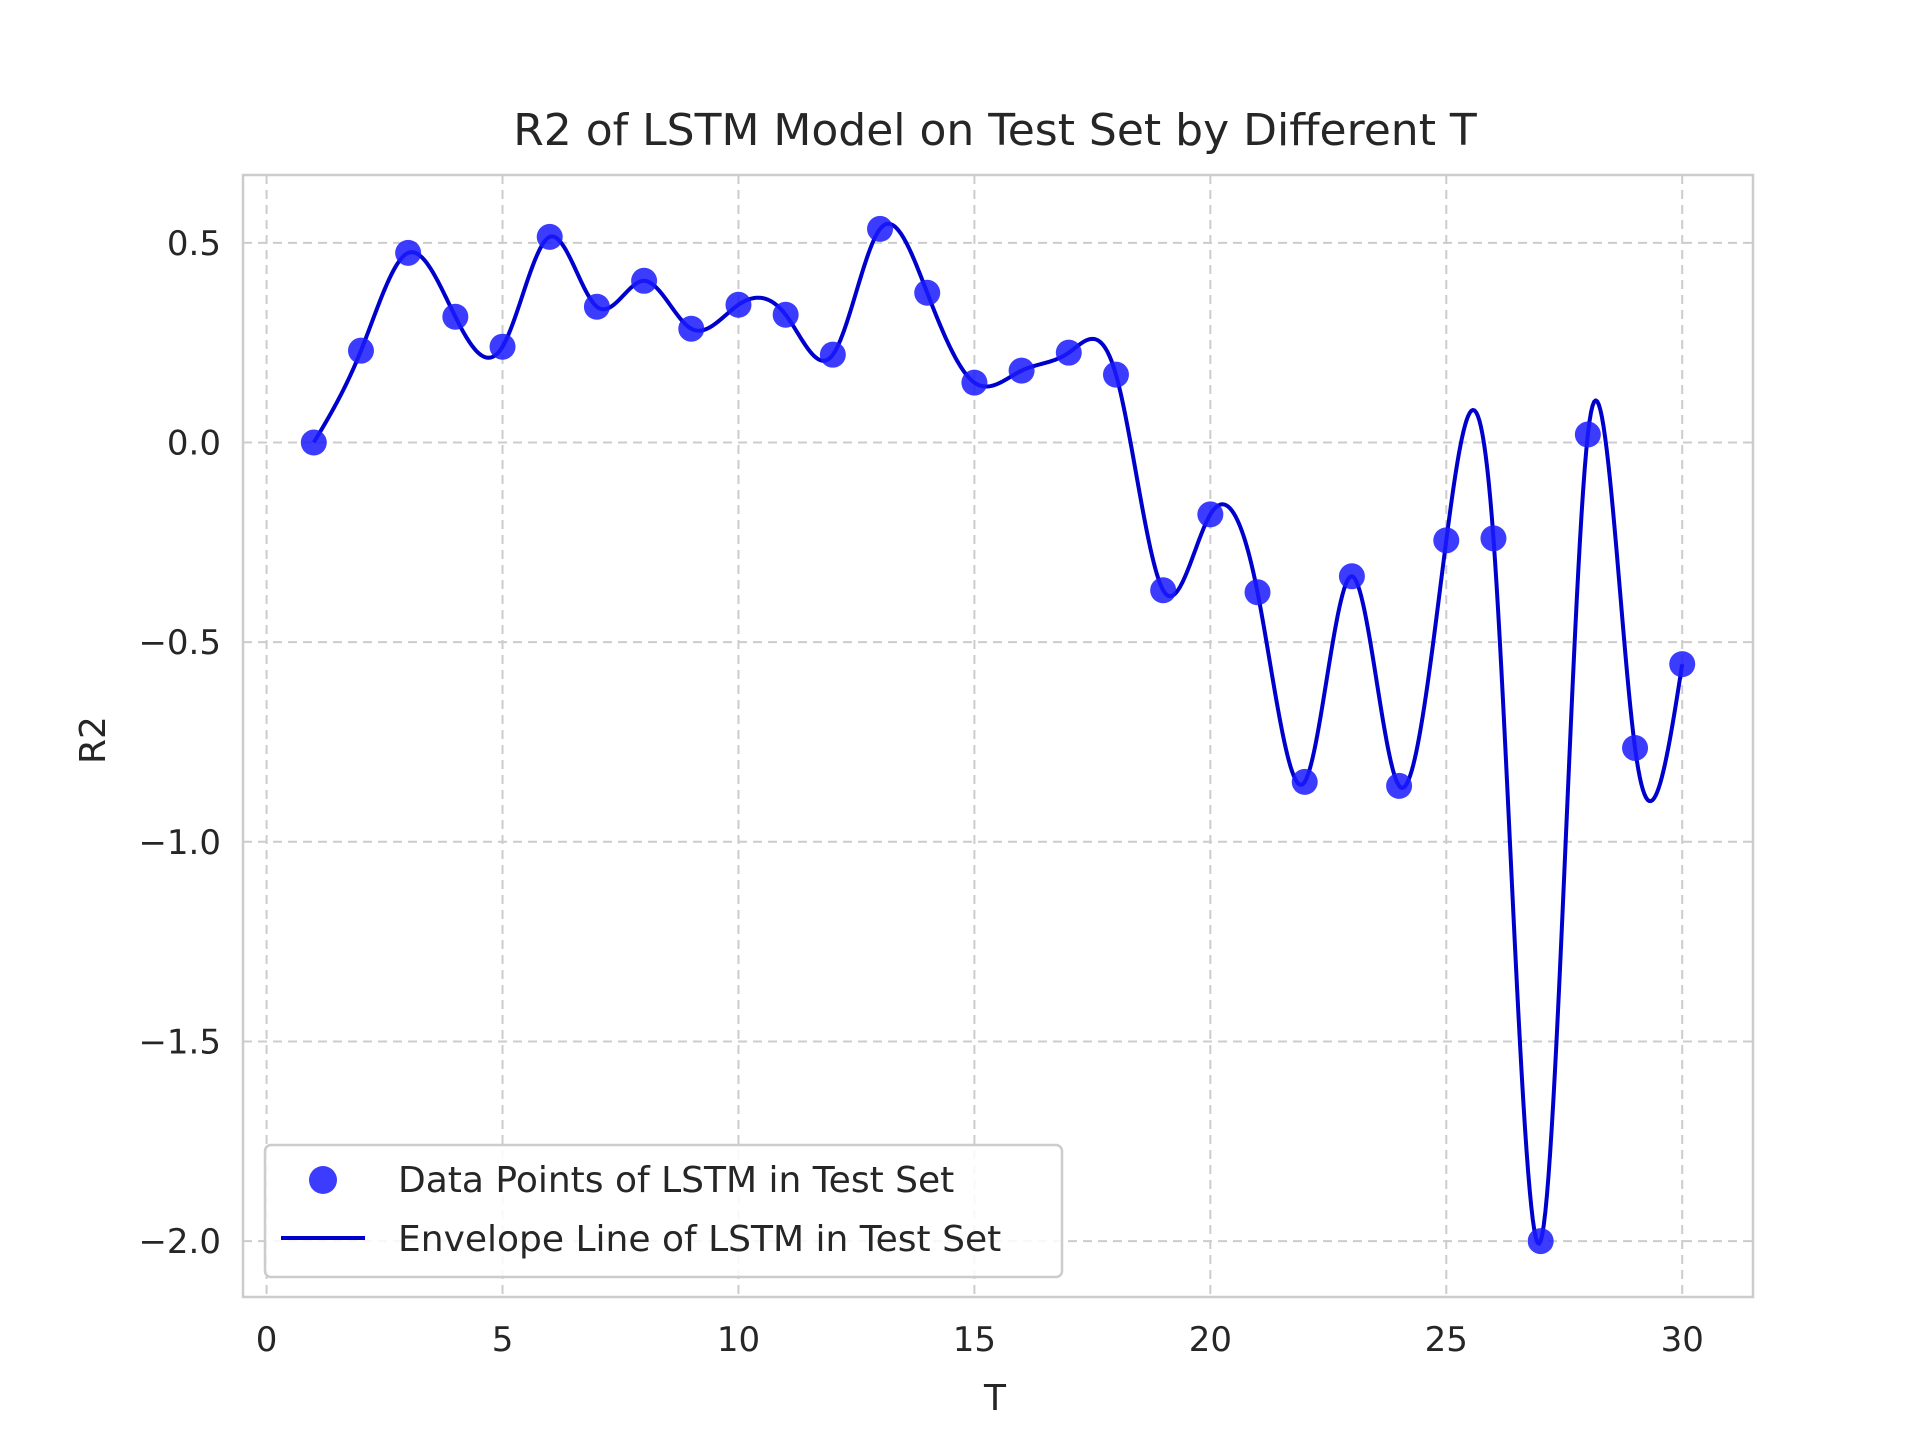 The image size is (1920, 1440). I want to click on y-tick-label: 0.0, so click(194, 444).